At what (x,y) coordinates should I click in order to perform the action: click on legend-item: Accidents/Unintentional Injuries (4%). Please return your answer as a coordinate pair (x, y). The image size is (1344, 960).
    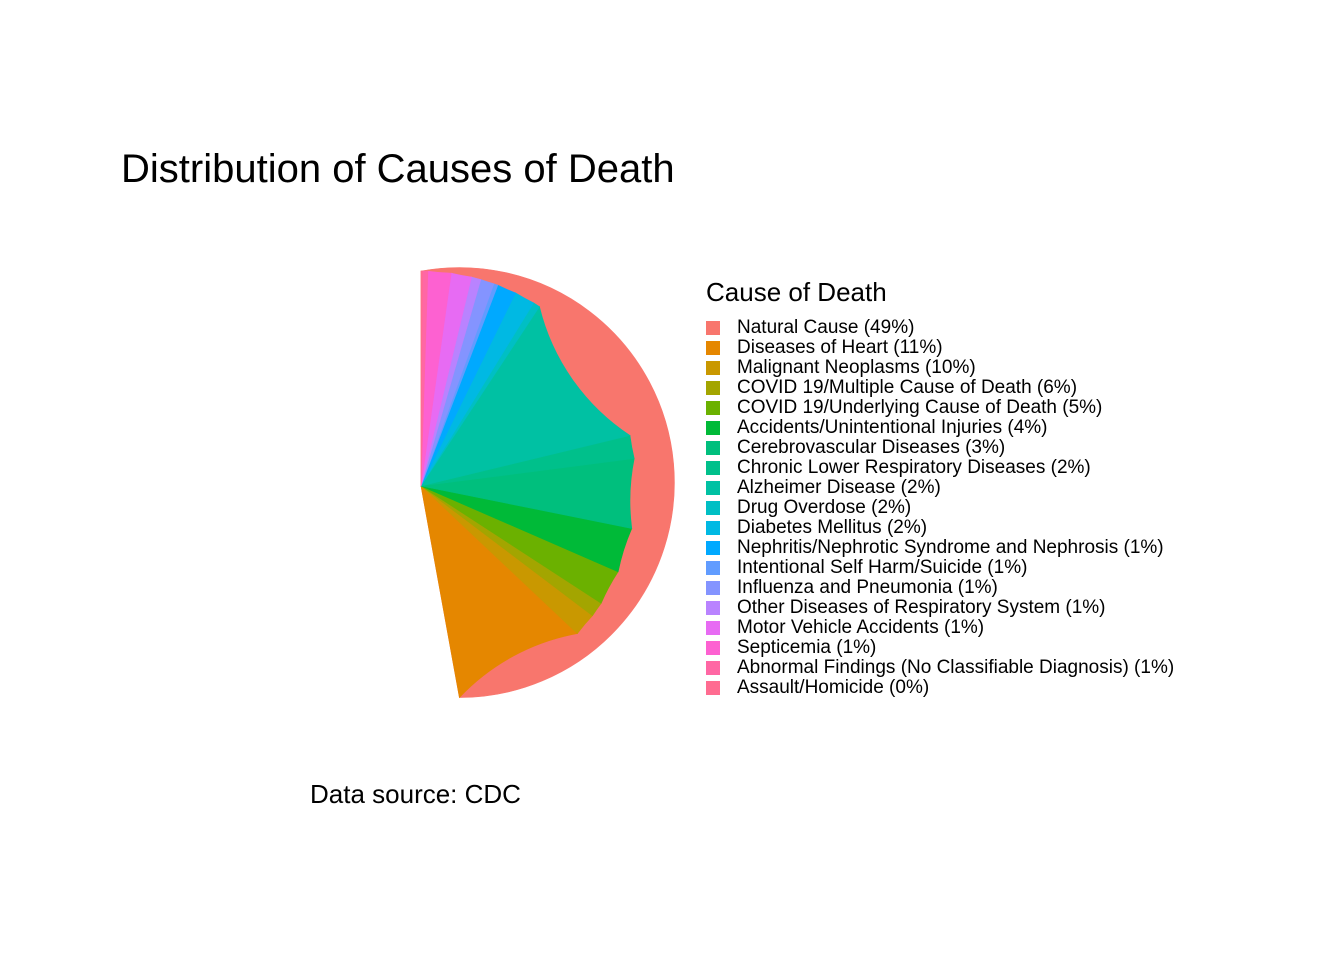
    Looking at the image, I should click on (940, 428).